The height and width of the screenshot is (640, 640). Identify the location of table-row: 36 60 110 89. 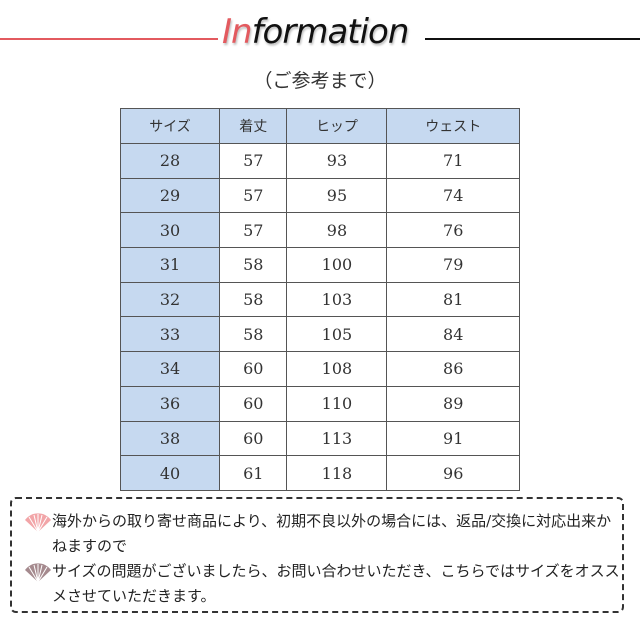
(319, 403).